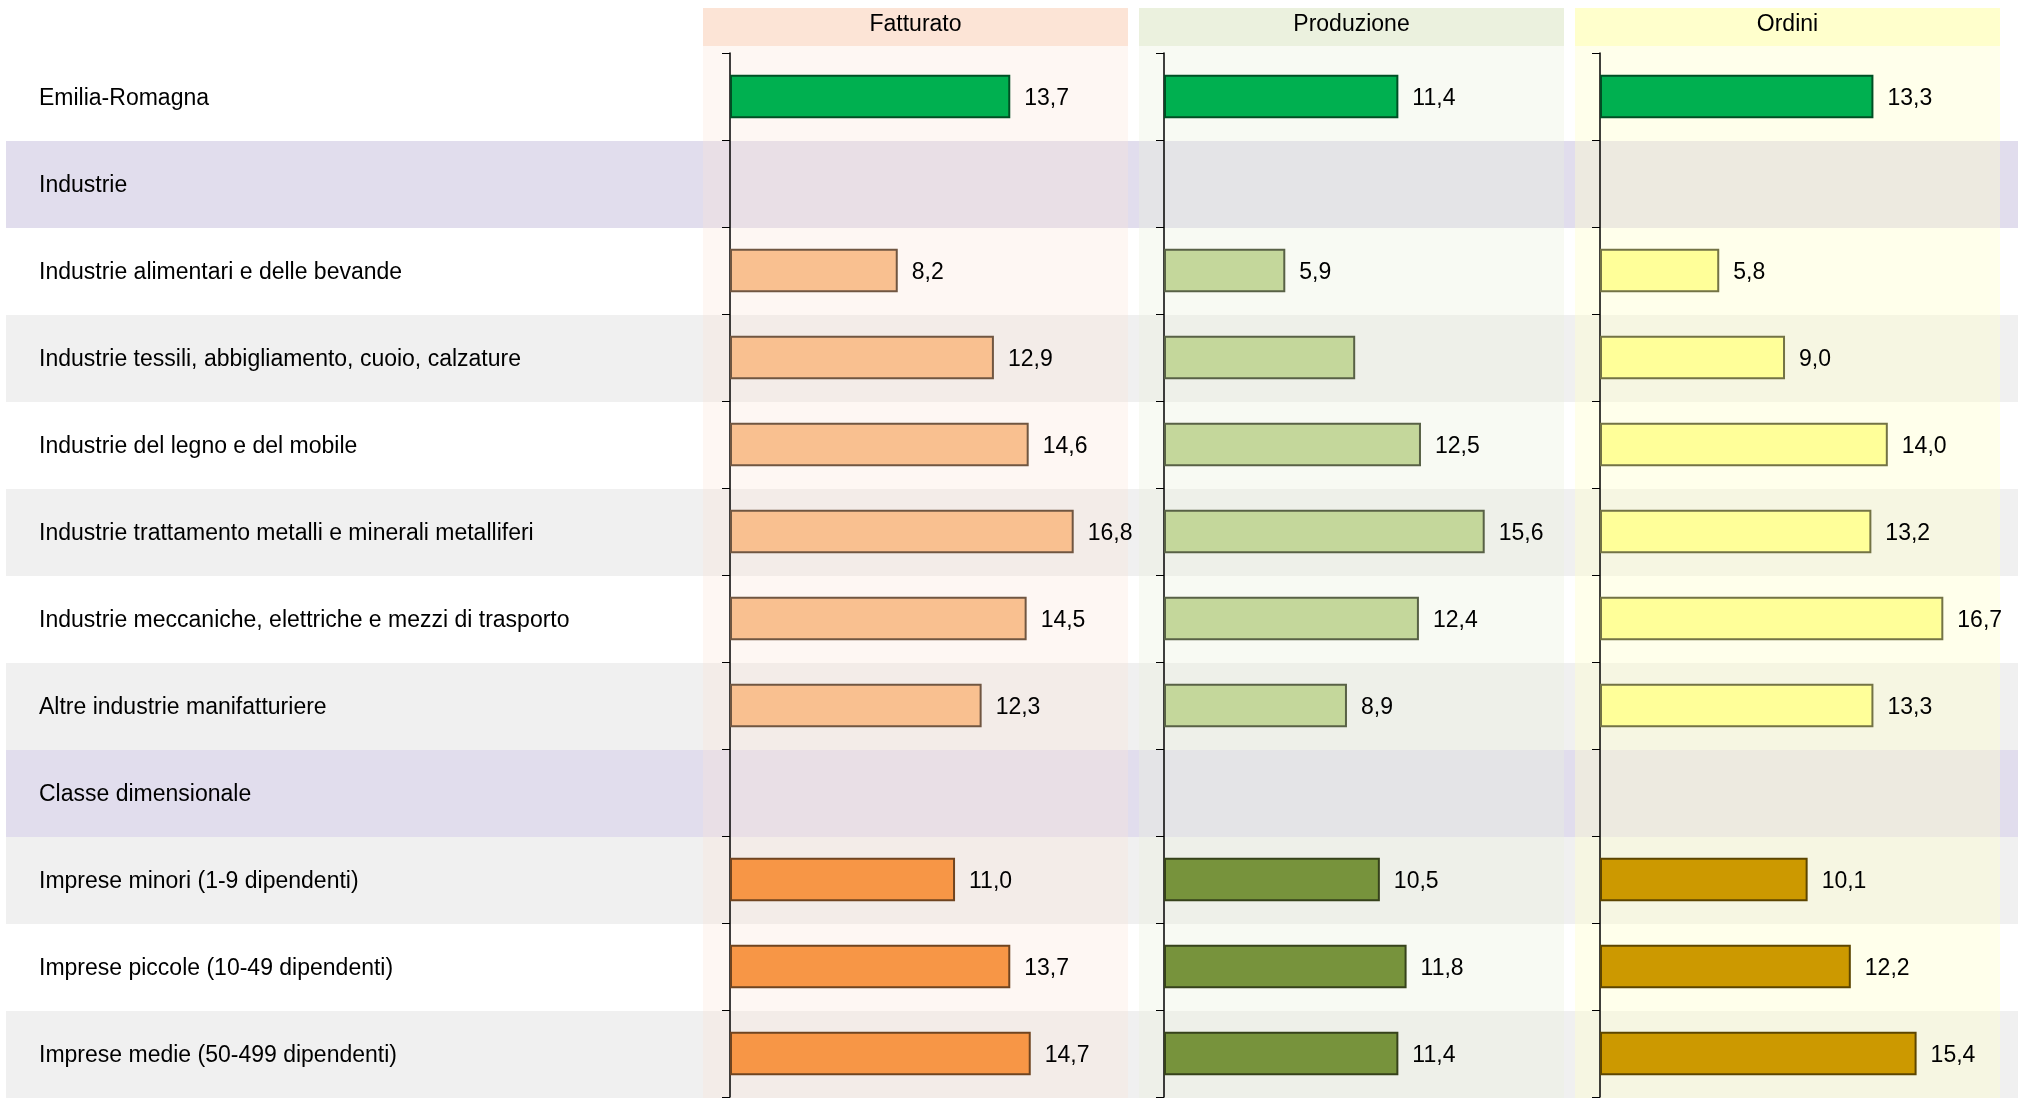 This screenshot has width=2022, height=1098. What do you see at coordinates (991, 879) in the screenshot?
I see `data-label: 11,0` at bounding box center [991, 879].